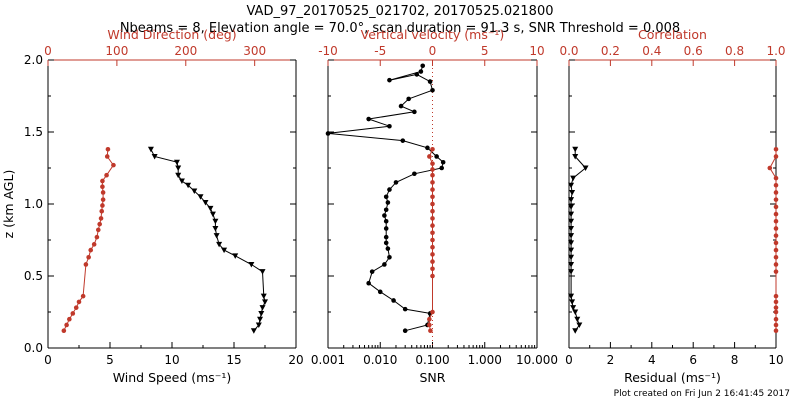 The width and height of the screenshot is (800, 400). What do you see at coordinates (735, 360) in the screenshot?
I see `x-bottom-tick-label: 8` at bounding box center [735, 360].